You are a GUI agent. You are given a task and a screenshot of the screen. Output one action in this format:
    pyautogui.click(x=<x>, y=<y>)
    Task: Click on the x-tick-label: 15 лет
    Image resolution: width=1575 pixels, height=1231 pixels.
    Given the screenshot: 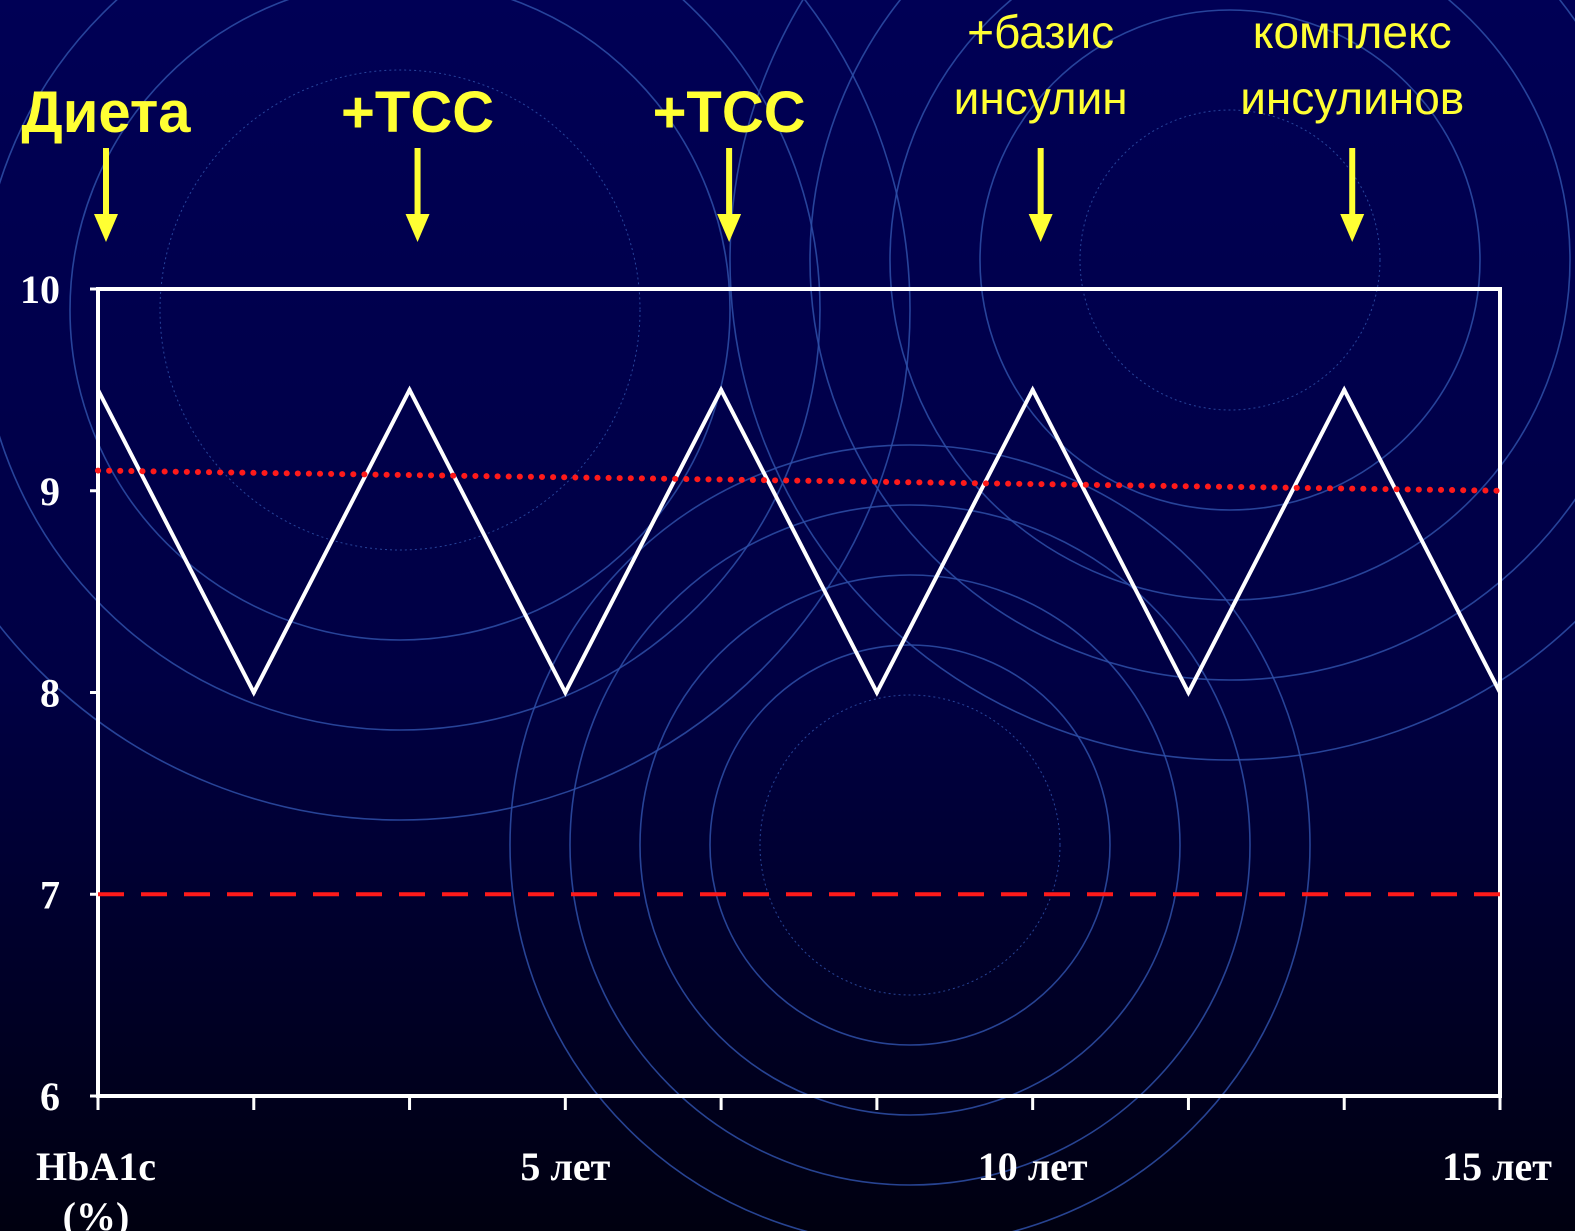 What is the action you would take?
    pyautogui.click(x=1497, y=1166)
    